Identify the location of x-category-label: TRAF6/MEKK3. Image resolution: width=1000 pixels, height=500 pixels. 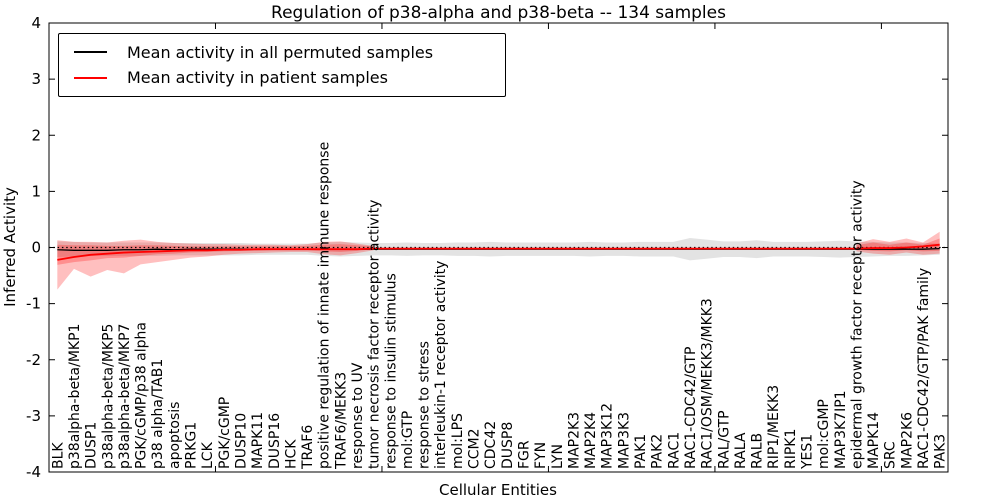
(341, 421).